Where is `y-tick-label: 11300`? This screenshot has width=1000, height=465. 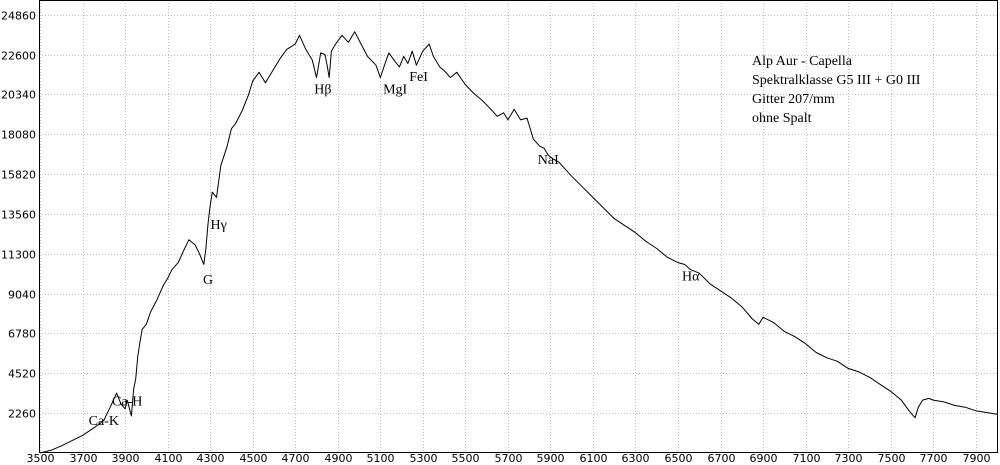 y-tick-label: 11300 is located at coordinates (18, 255).